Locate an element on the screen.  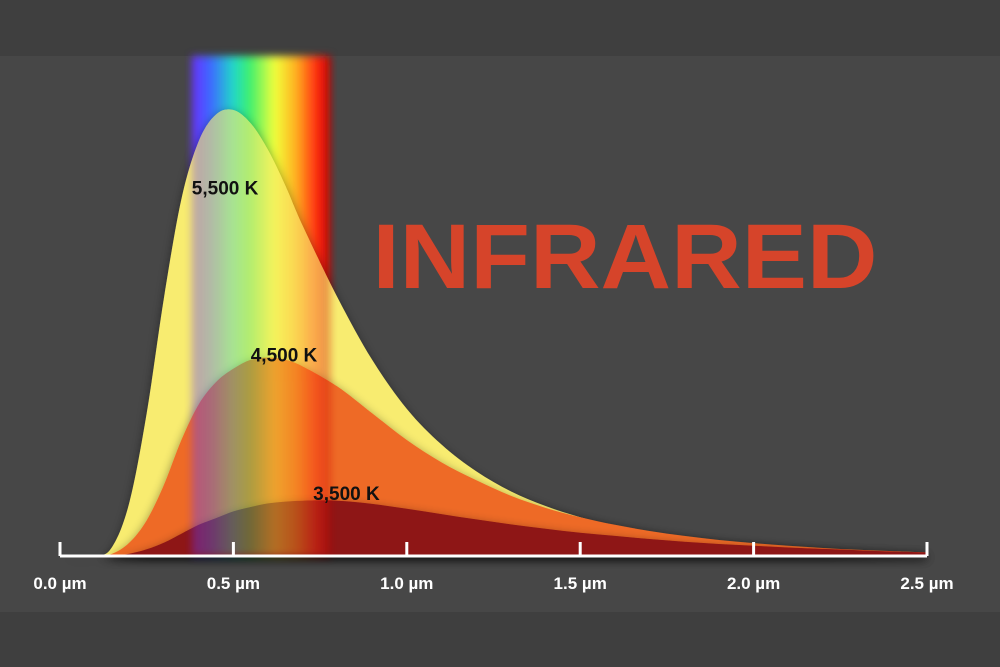
x-tick-label: 2.5 µm is located at coordinates (926, 583).